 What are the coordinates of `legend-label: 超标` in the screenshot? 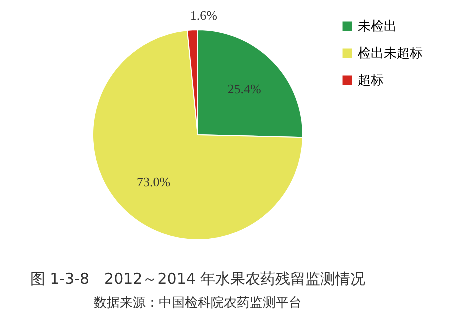 It's located at (371, 81).